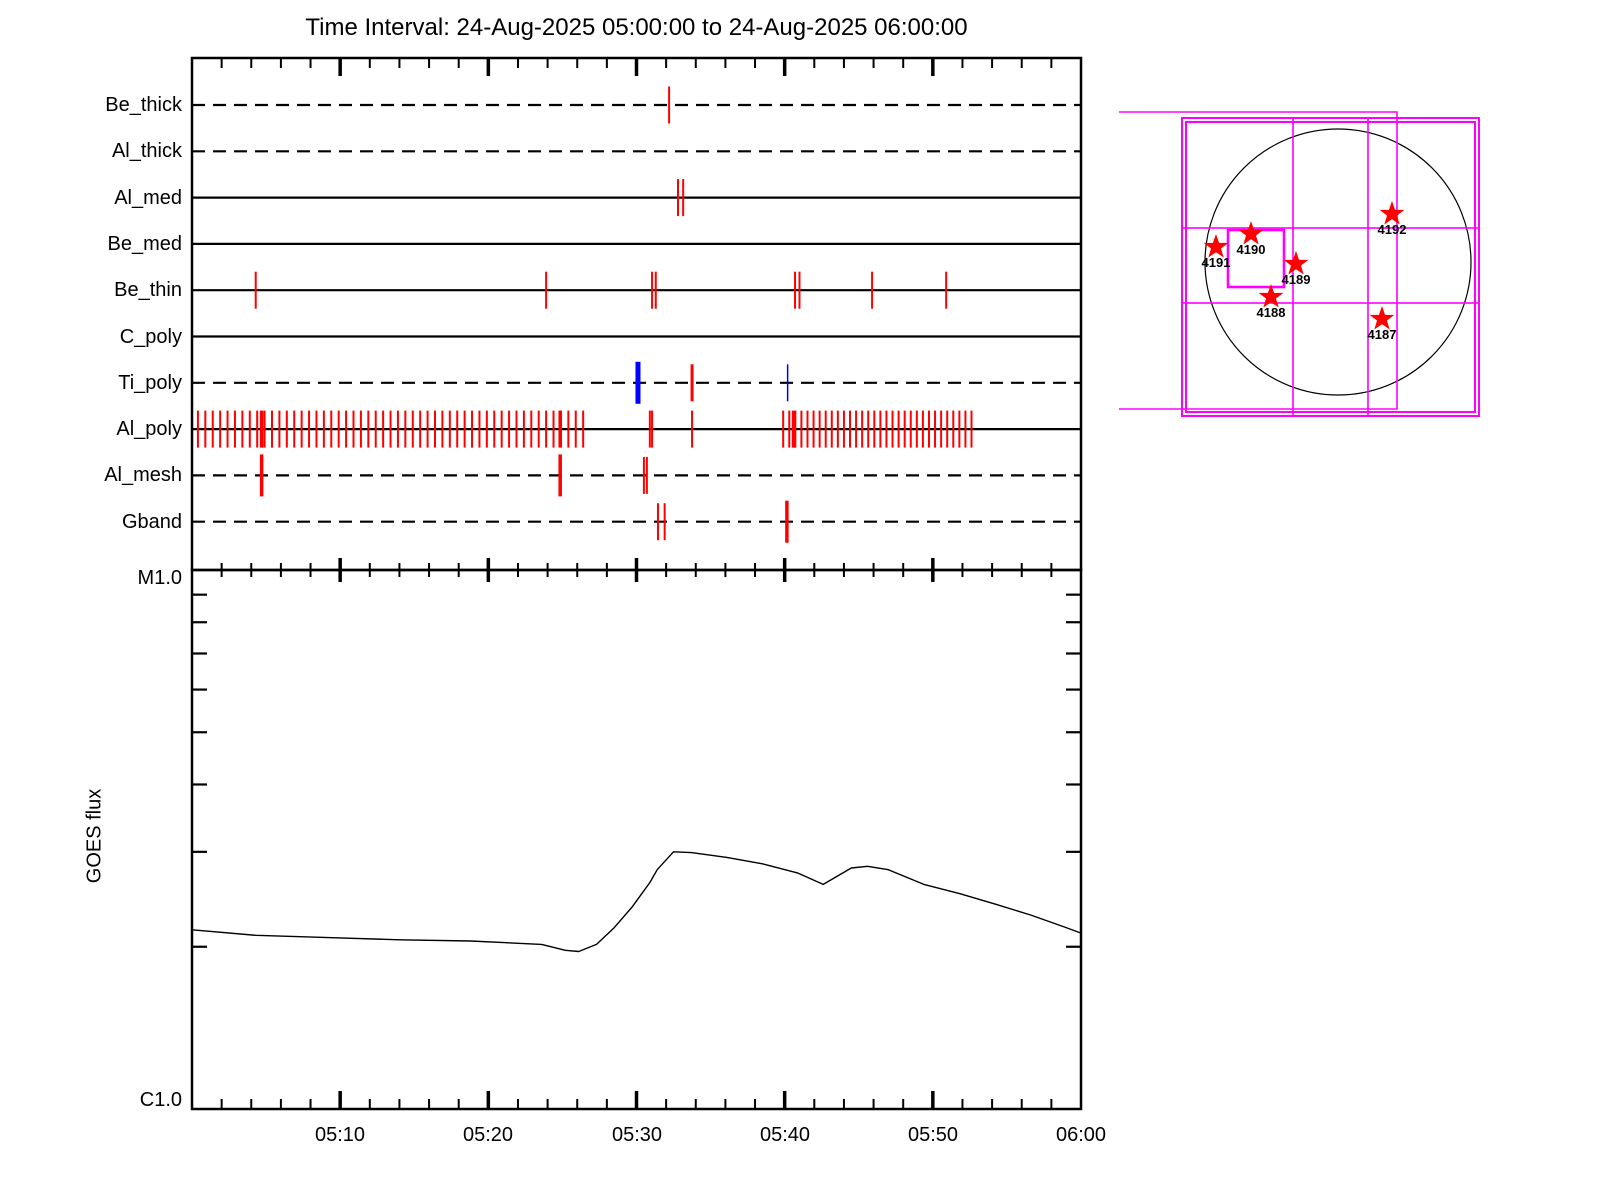 This screenshot has height=1200, width=1600. What do you see at coordinates (151, 522) in the screenshot?
I see `filter-row-label-gband: Gband` at bounding box center [151, 522].